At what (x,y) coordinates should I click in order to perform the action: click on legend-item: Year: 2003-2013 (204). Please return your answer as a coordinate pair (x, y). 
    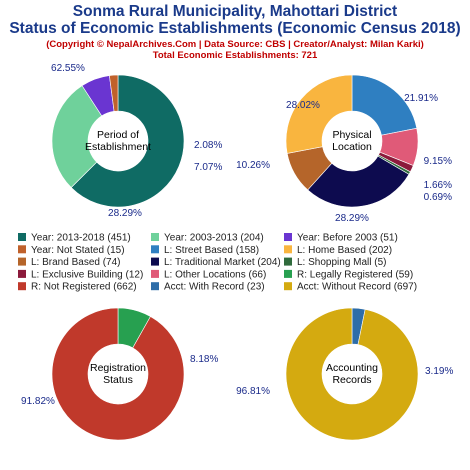
    Looking at the image, I should click on (207, 238).